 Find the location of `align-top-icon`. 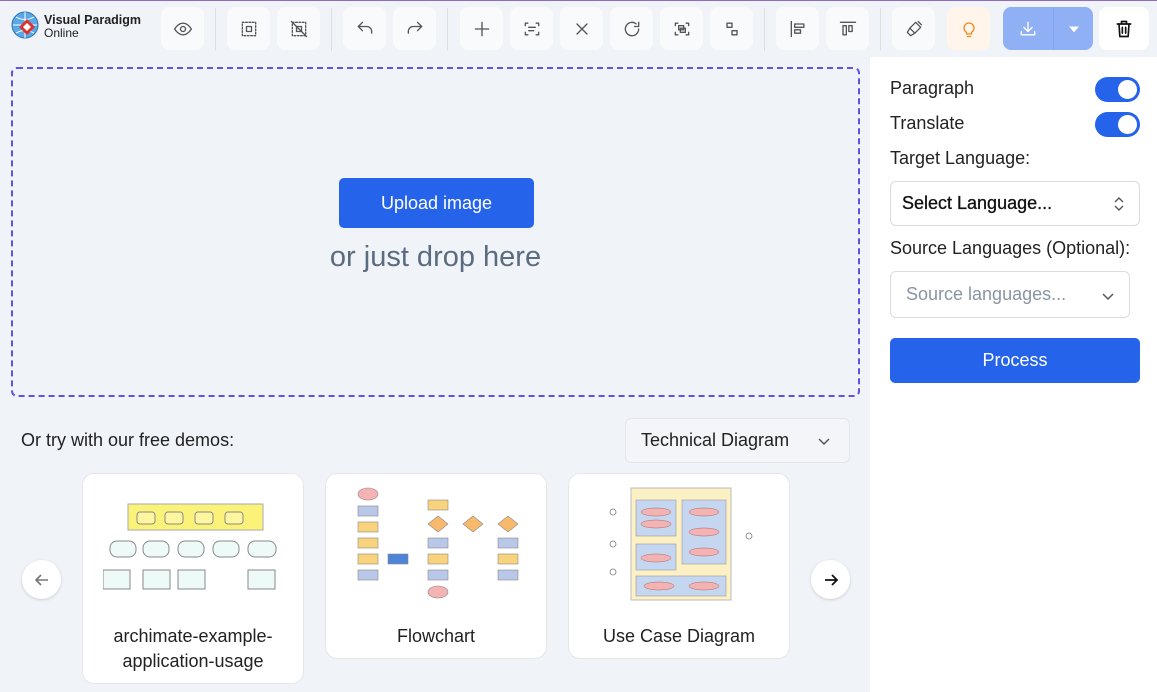

align-top-icon is located at coordinates (847, 28).